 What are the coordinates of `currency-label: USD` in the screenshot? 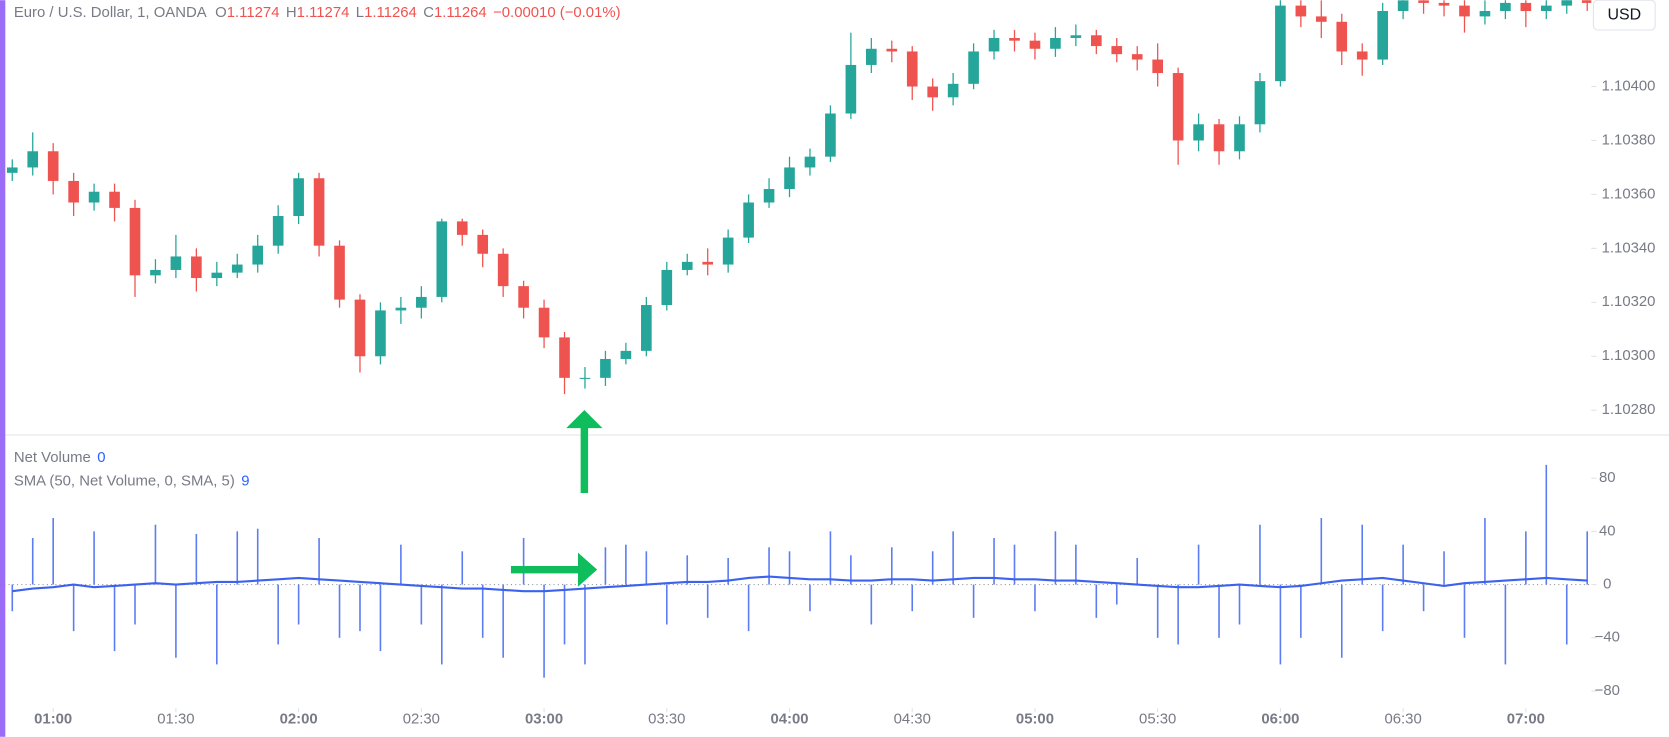 It's located at (1624, 14).